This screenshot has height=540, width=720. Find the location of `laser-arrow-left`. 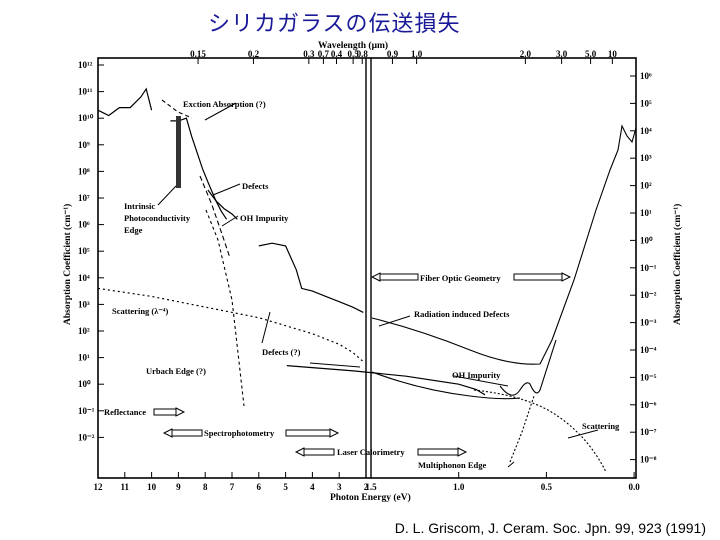

laser-arrow-left is located at coordinates (299, 452).